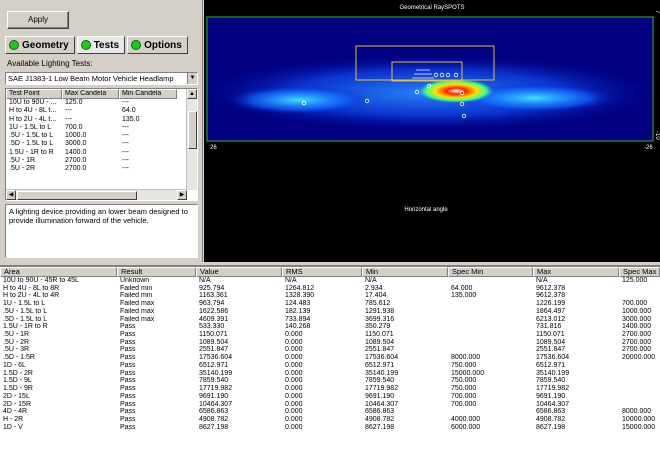 This screenshot has width=660, height=475. I want to click on table-cell: 2700.000, so click(637, 342).